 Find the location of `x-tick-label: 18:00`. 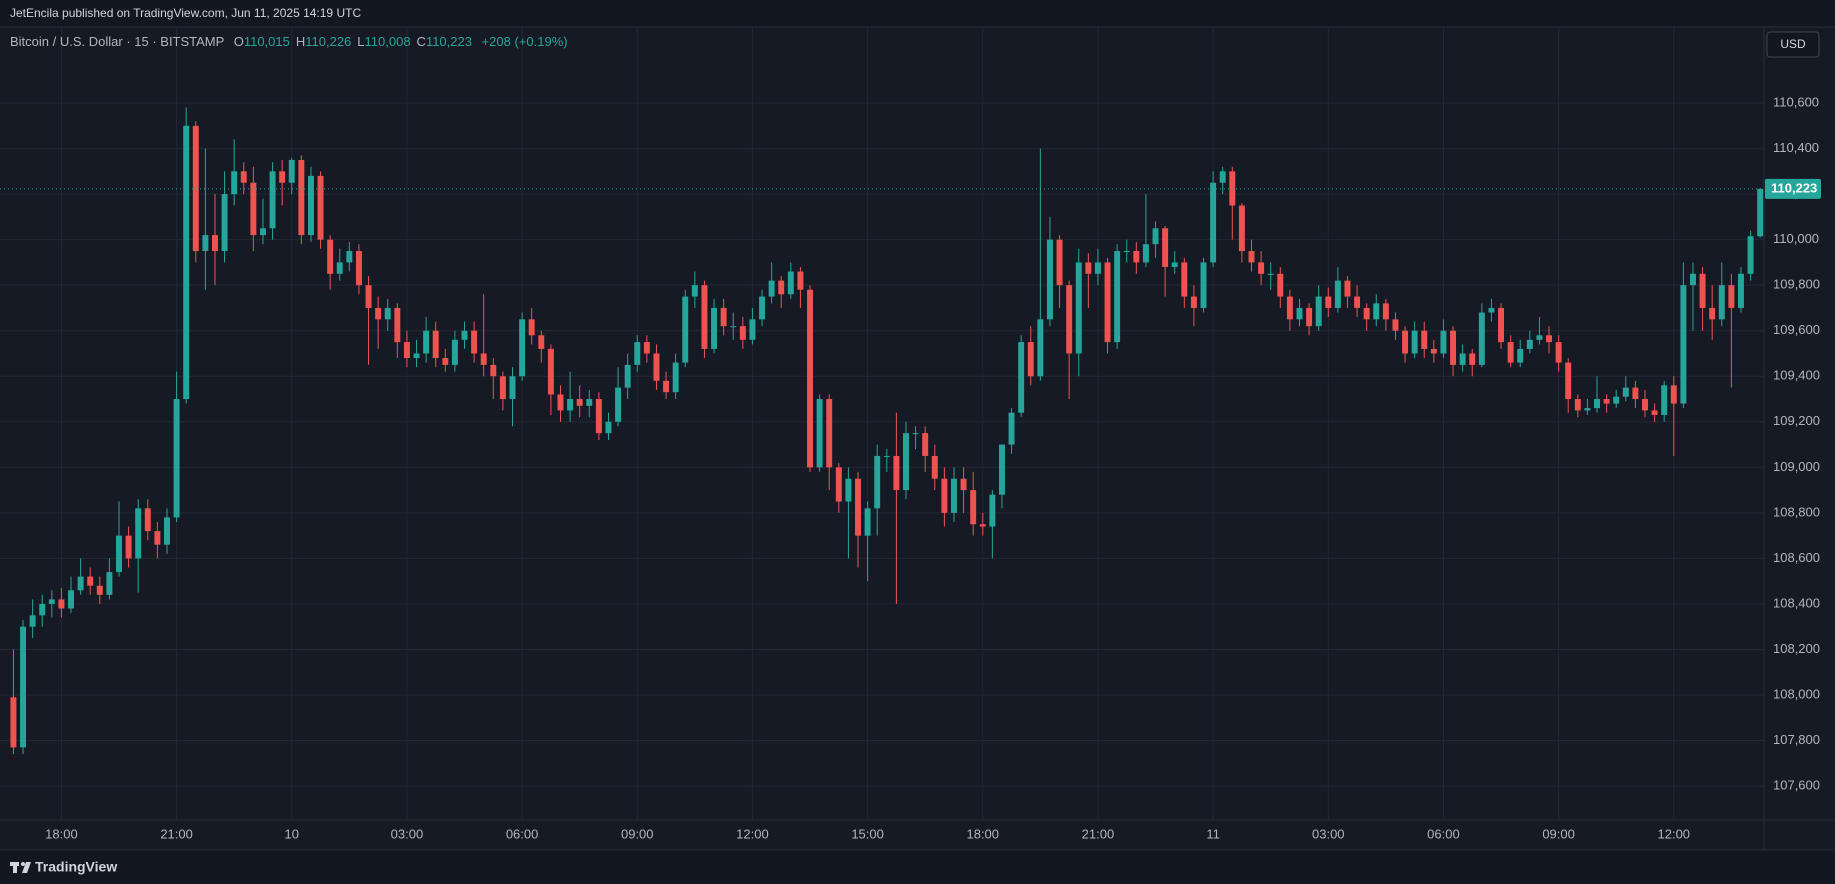

x-tick-label: 18:00 is located at coordinates (982, 833).